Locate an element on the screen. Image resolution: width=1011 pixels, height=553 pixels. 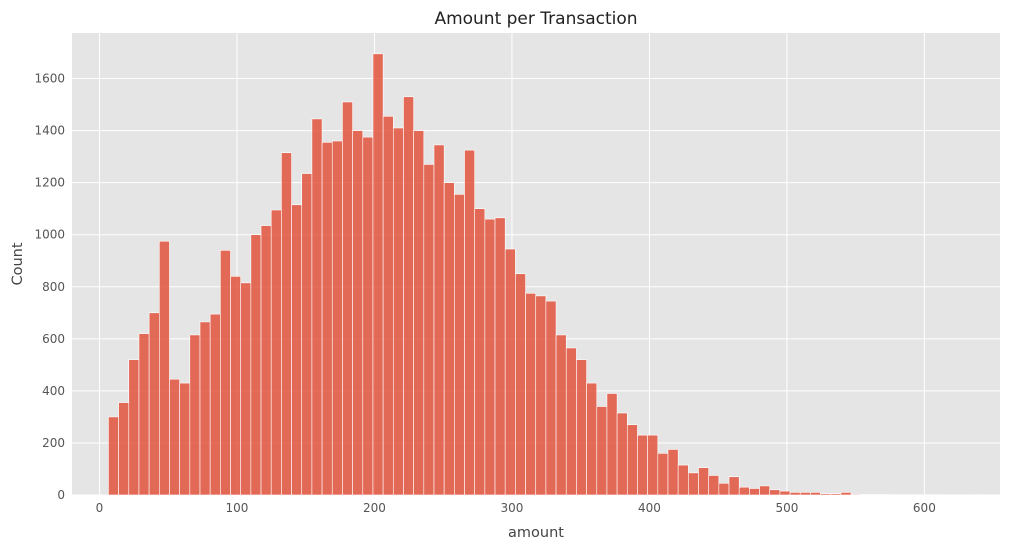
x-tick-label: 200 is located at coordinates (374, 508).